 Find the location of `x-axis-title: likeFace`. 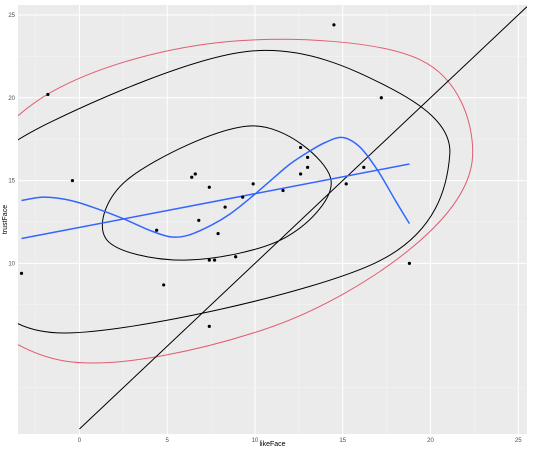

x-axis-title: likeFace is located at coordinates (272, 444).